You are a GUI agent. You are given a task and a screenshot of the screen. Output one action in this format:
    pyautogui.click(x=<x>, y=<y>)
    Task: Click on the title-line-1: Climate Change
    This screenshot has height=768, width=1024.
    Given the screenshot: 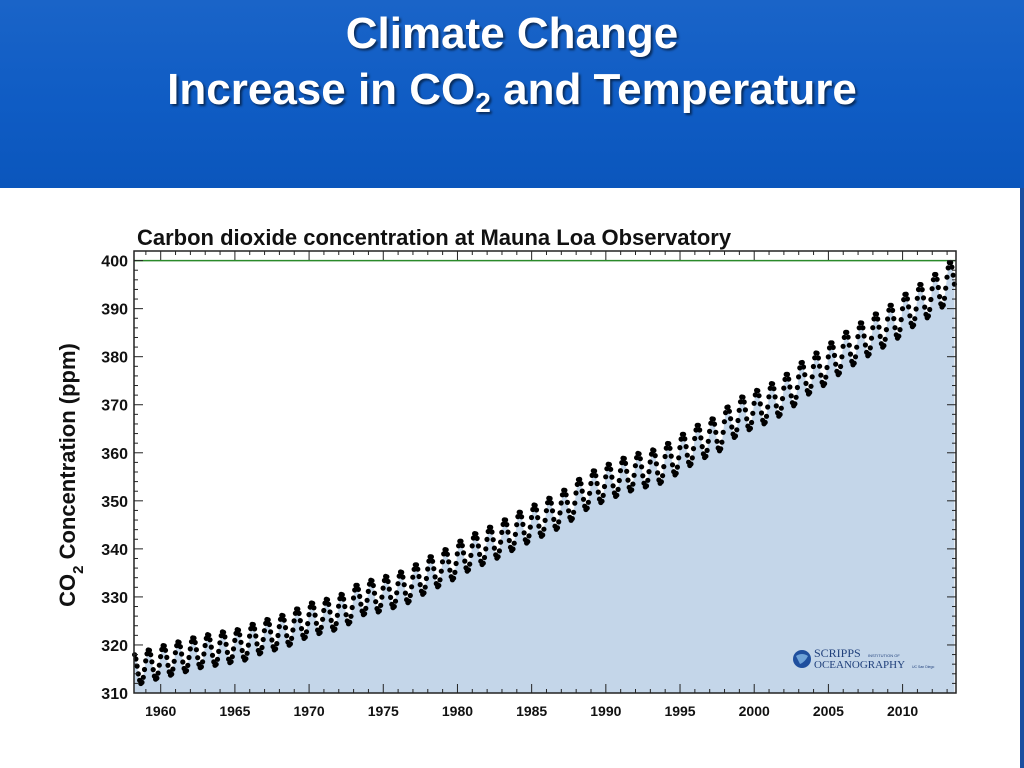 What is the action you would take?
    pyautogui.click(x=512, y=33)
    